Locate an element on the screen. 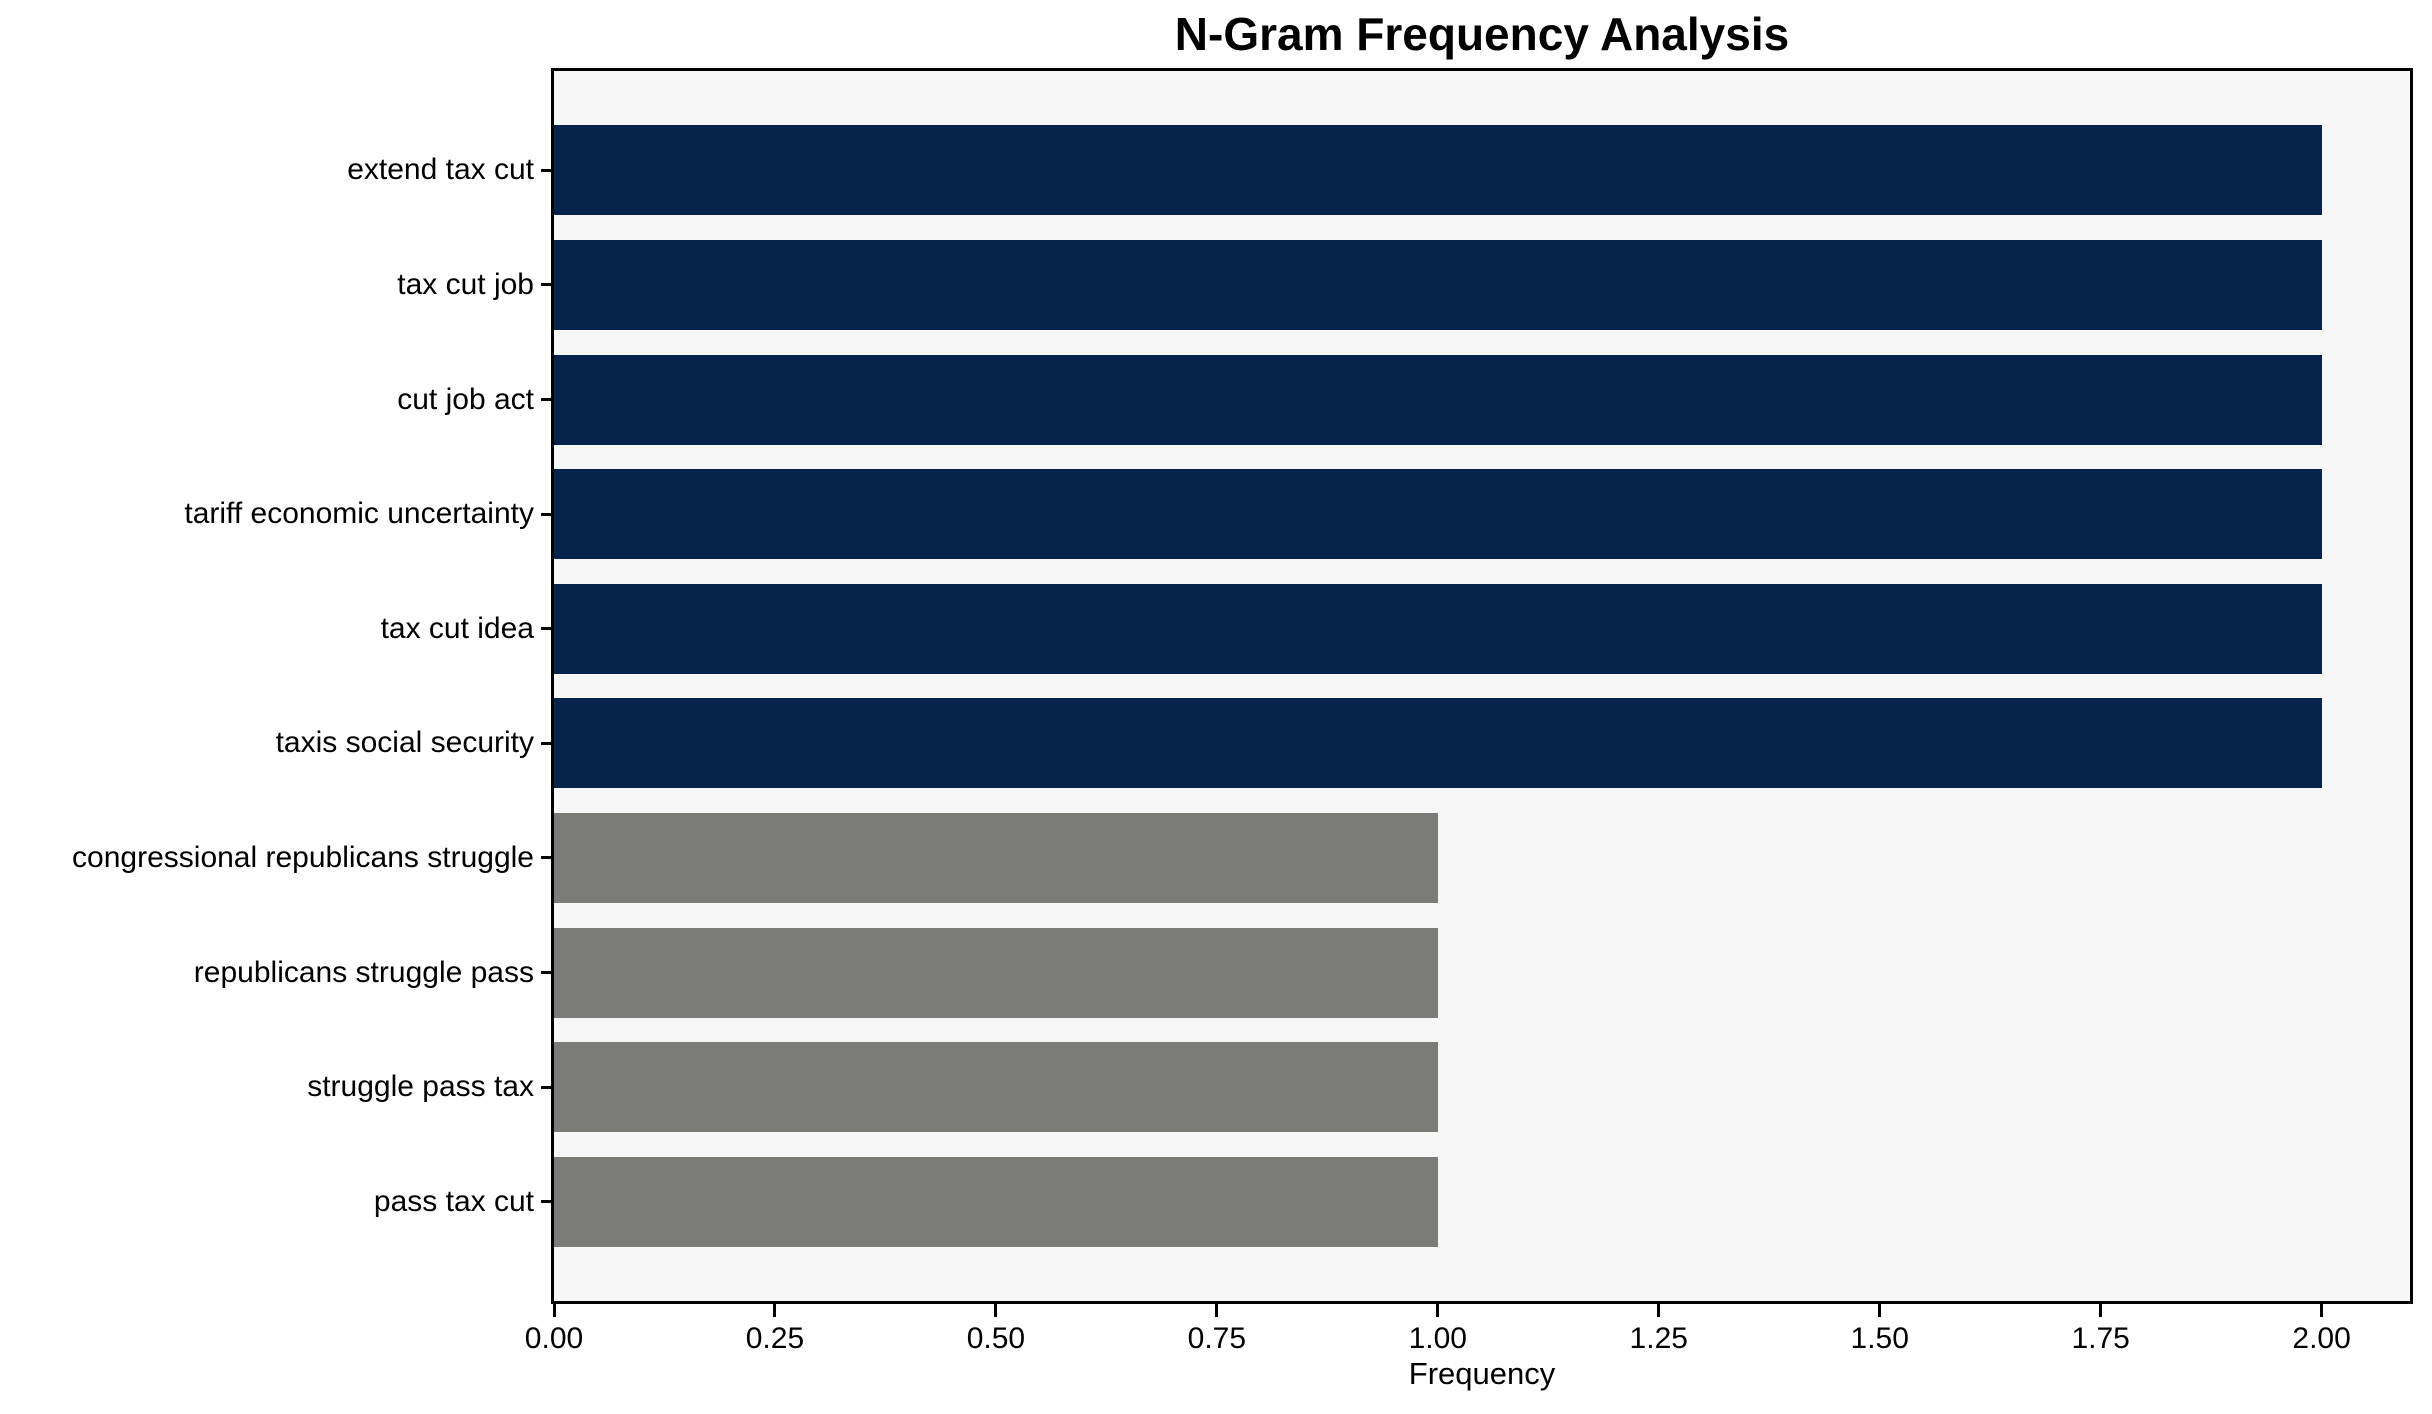 The image size is (2432, 1414). y-tick-label: tax cut job is located at coordinates (465, 284).